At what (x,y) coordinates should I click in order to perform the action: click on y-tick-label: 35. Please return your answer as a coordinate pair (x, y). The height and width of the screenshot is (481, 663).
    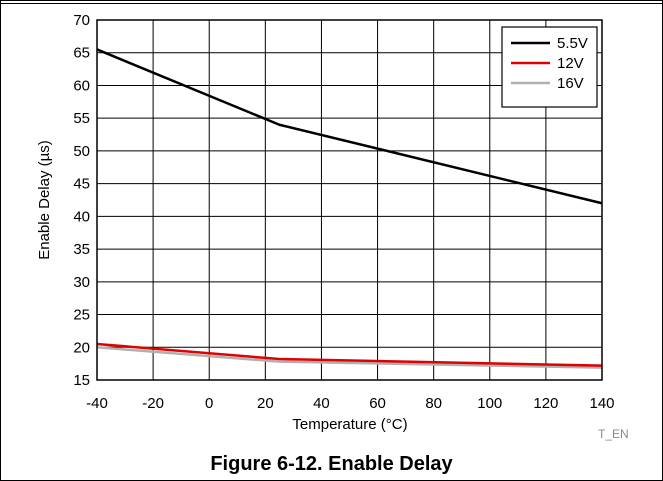
    Looking at the image, I should click on (81, 249).